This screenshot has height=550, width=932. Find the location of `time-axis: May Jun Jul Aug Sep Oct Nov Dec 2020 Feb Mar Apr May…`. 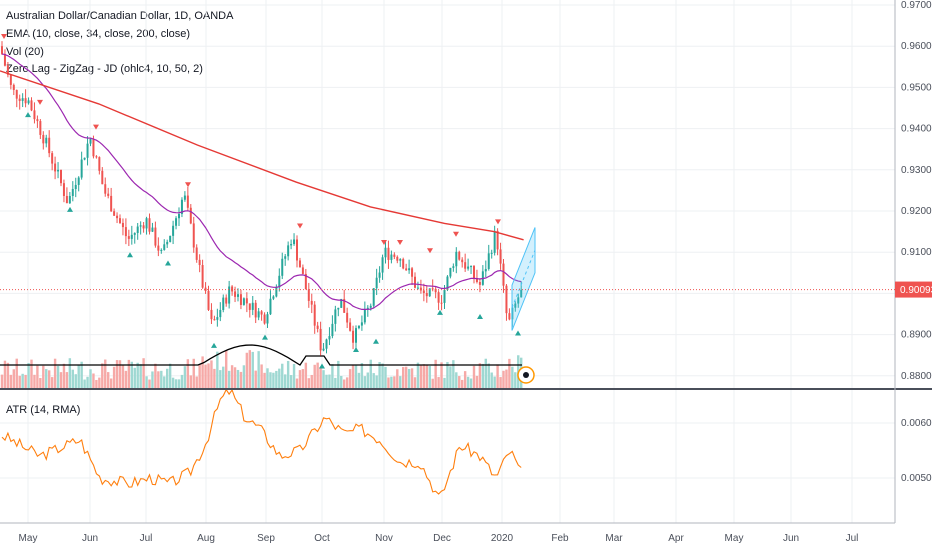

time-axis: May Jun Jul Aug Sep Oct Nov Dec 2020 Feb Mar Apr May… is located at coordinates (439, 538).